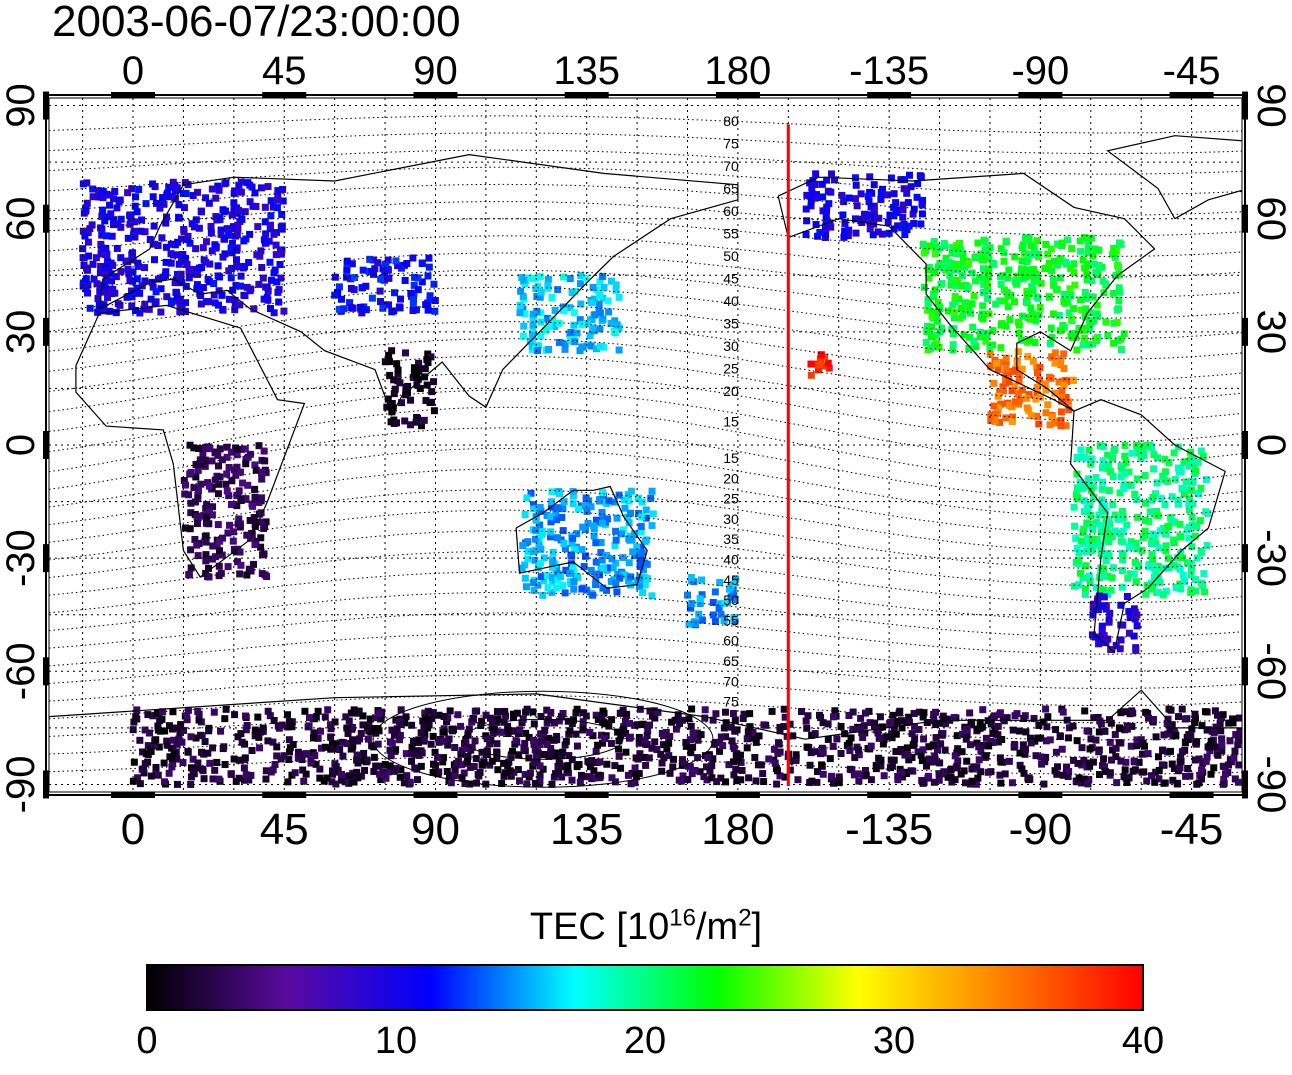 This screenshot has height=1075, width=1292. I want to click on coastline, so click(190, 441).